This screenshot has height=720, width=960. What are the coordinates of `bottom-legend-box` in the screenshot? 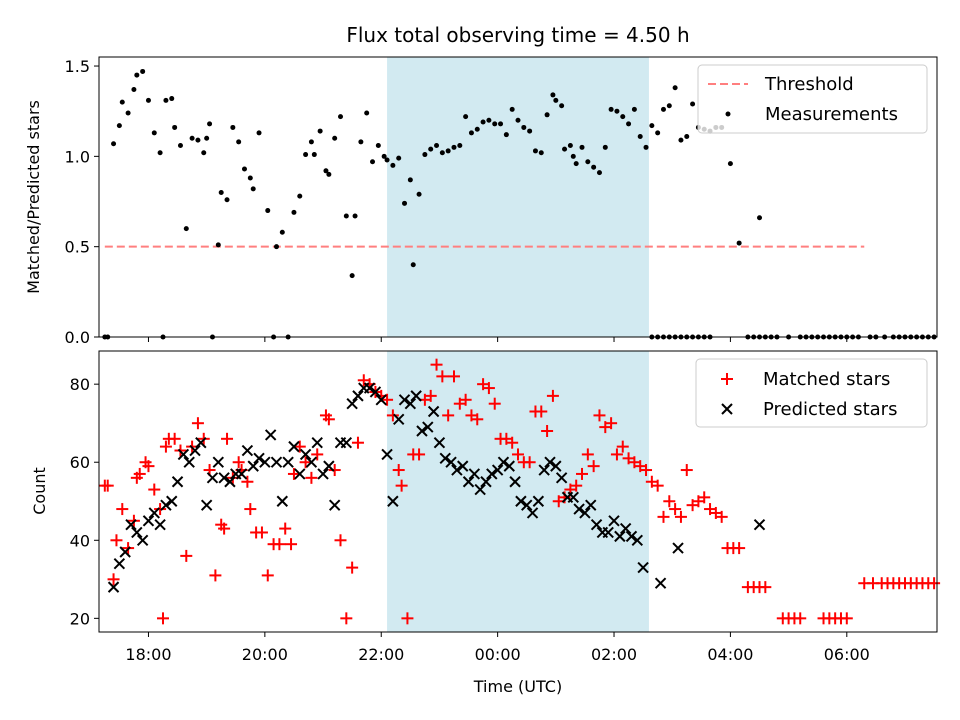 It's located at (811, 393).